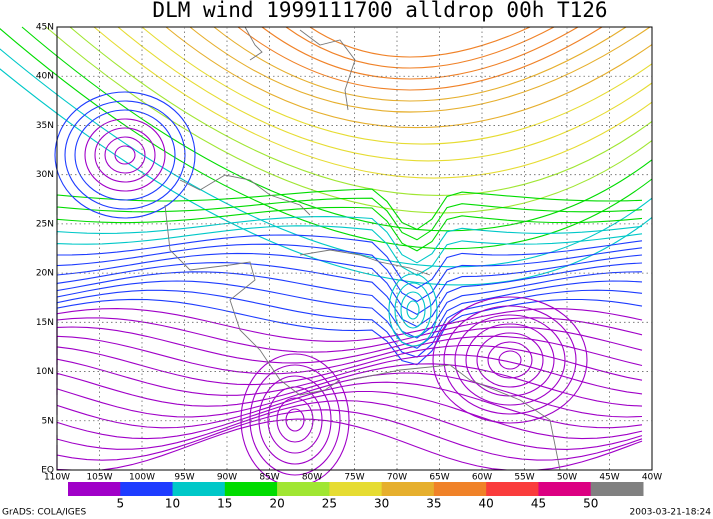 This screenshot has width=713, height=519. I want to click on lat-label: EQ, so click(47, 471).